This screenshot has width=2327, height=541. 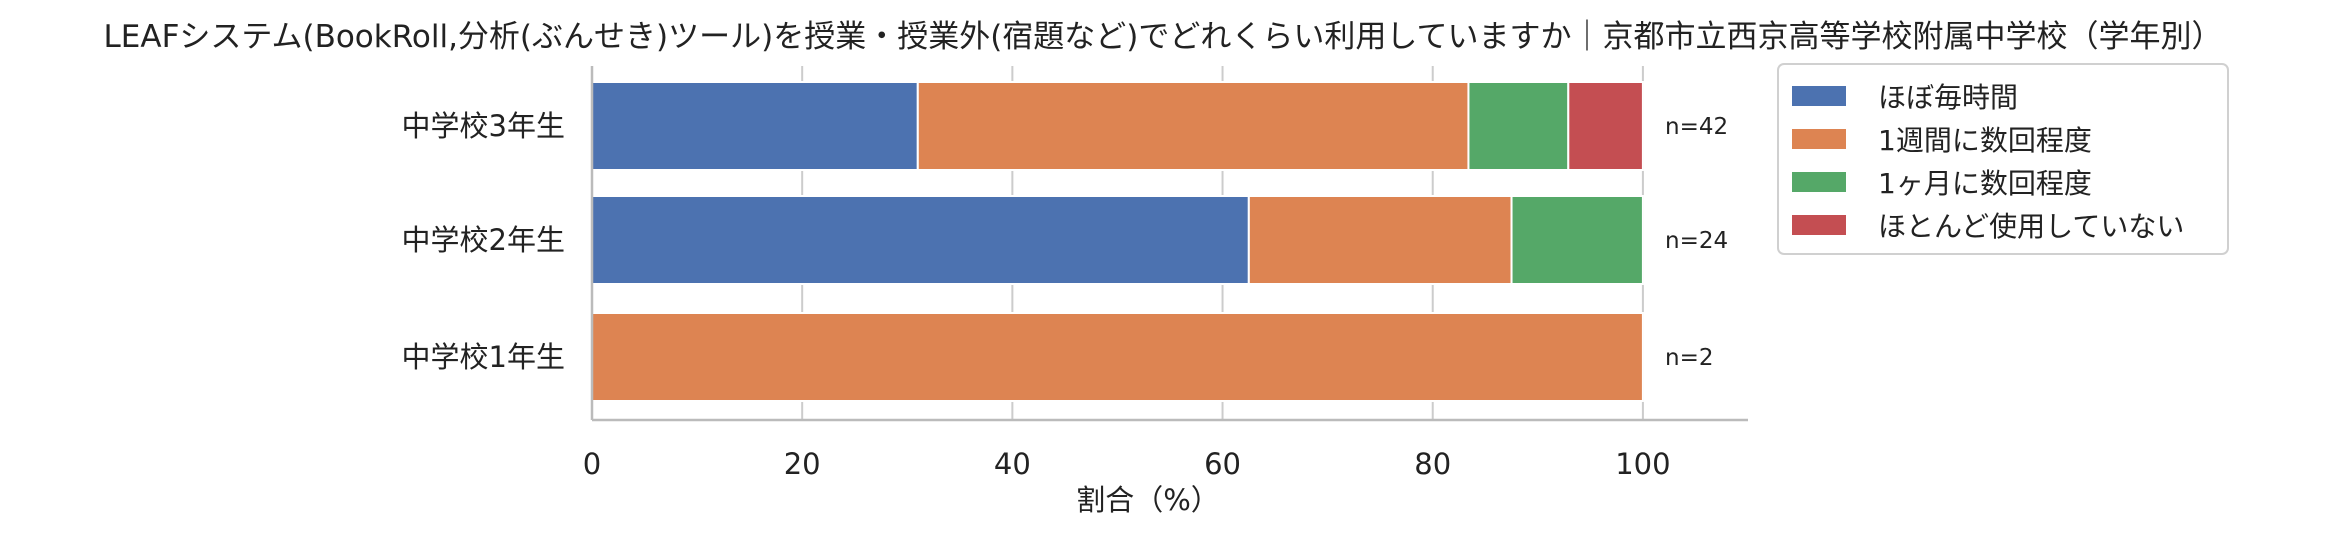 I want to click on x-axis-label: 割合（%）, so click(x=1148, y=500).